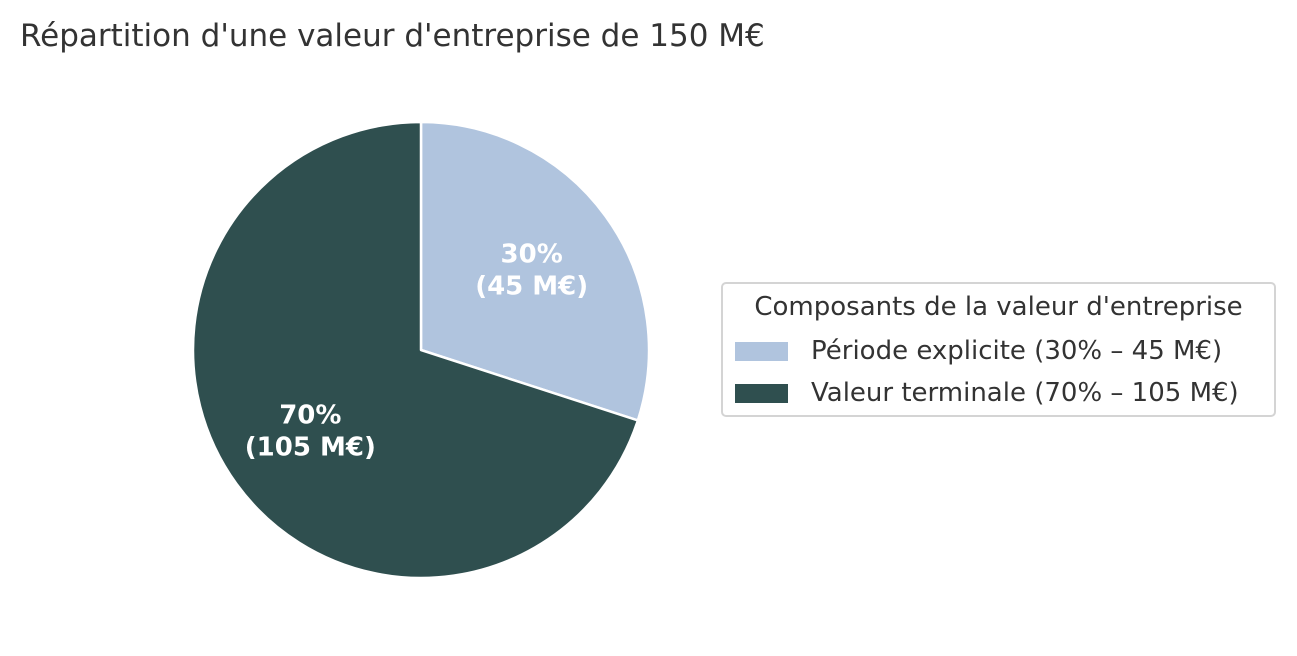 The width and height of the screenshot is (1297, 656). Describe the element at coordinates (1025, 393) in the screenshot. I see `legend-label-valeur-terminale: Valeur terminale (70% – 105 M€)` at that location.